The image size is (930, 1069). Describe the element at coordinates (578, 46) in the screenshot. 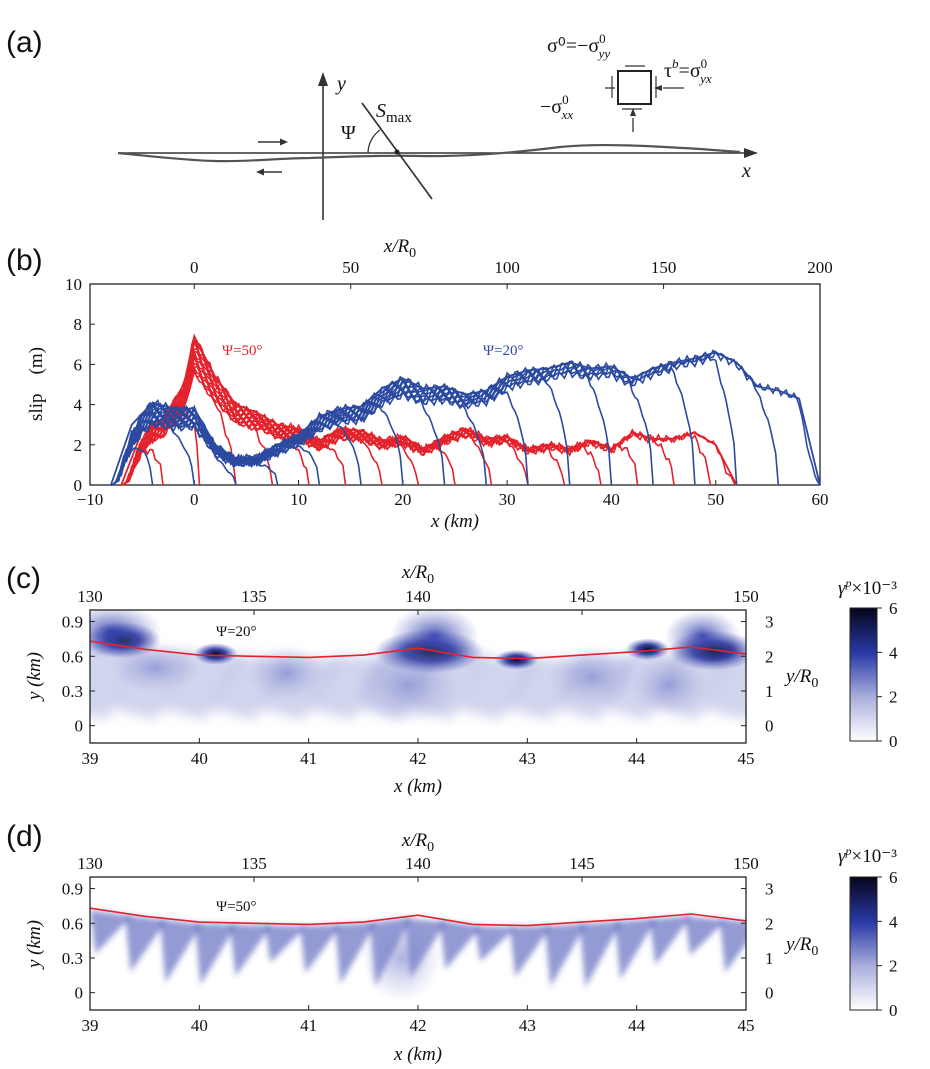

I see `panel-a-sigma0-label: σ⁰=−σ0 yy` at that location.